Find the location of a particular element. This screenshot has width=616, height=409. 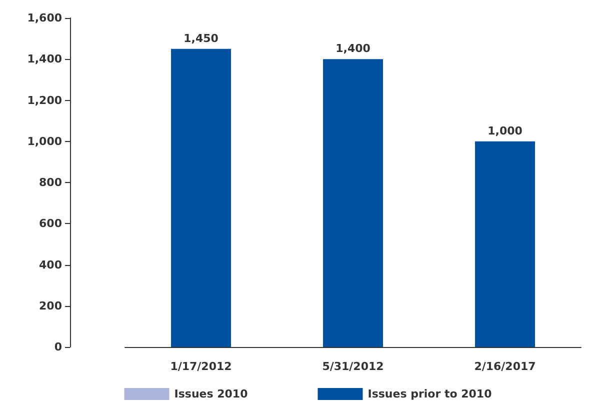

x-tick-label: 1/17/2012 is located at coordinates (201, 366).